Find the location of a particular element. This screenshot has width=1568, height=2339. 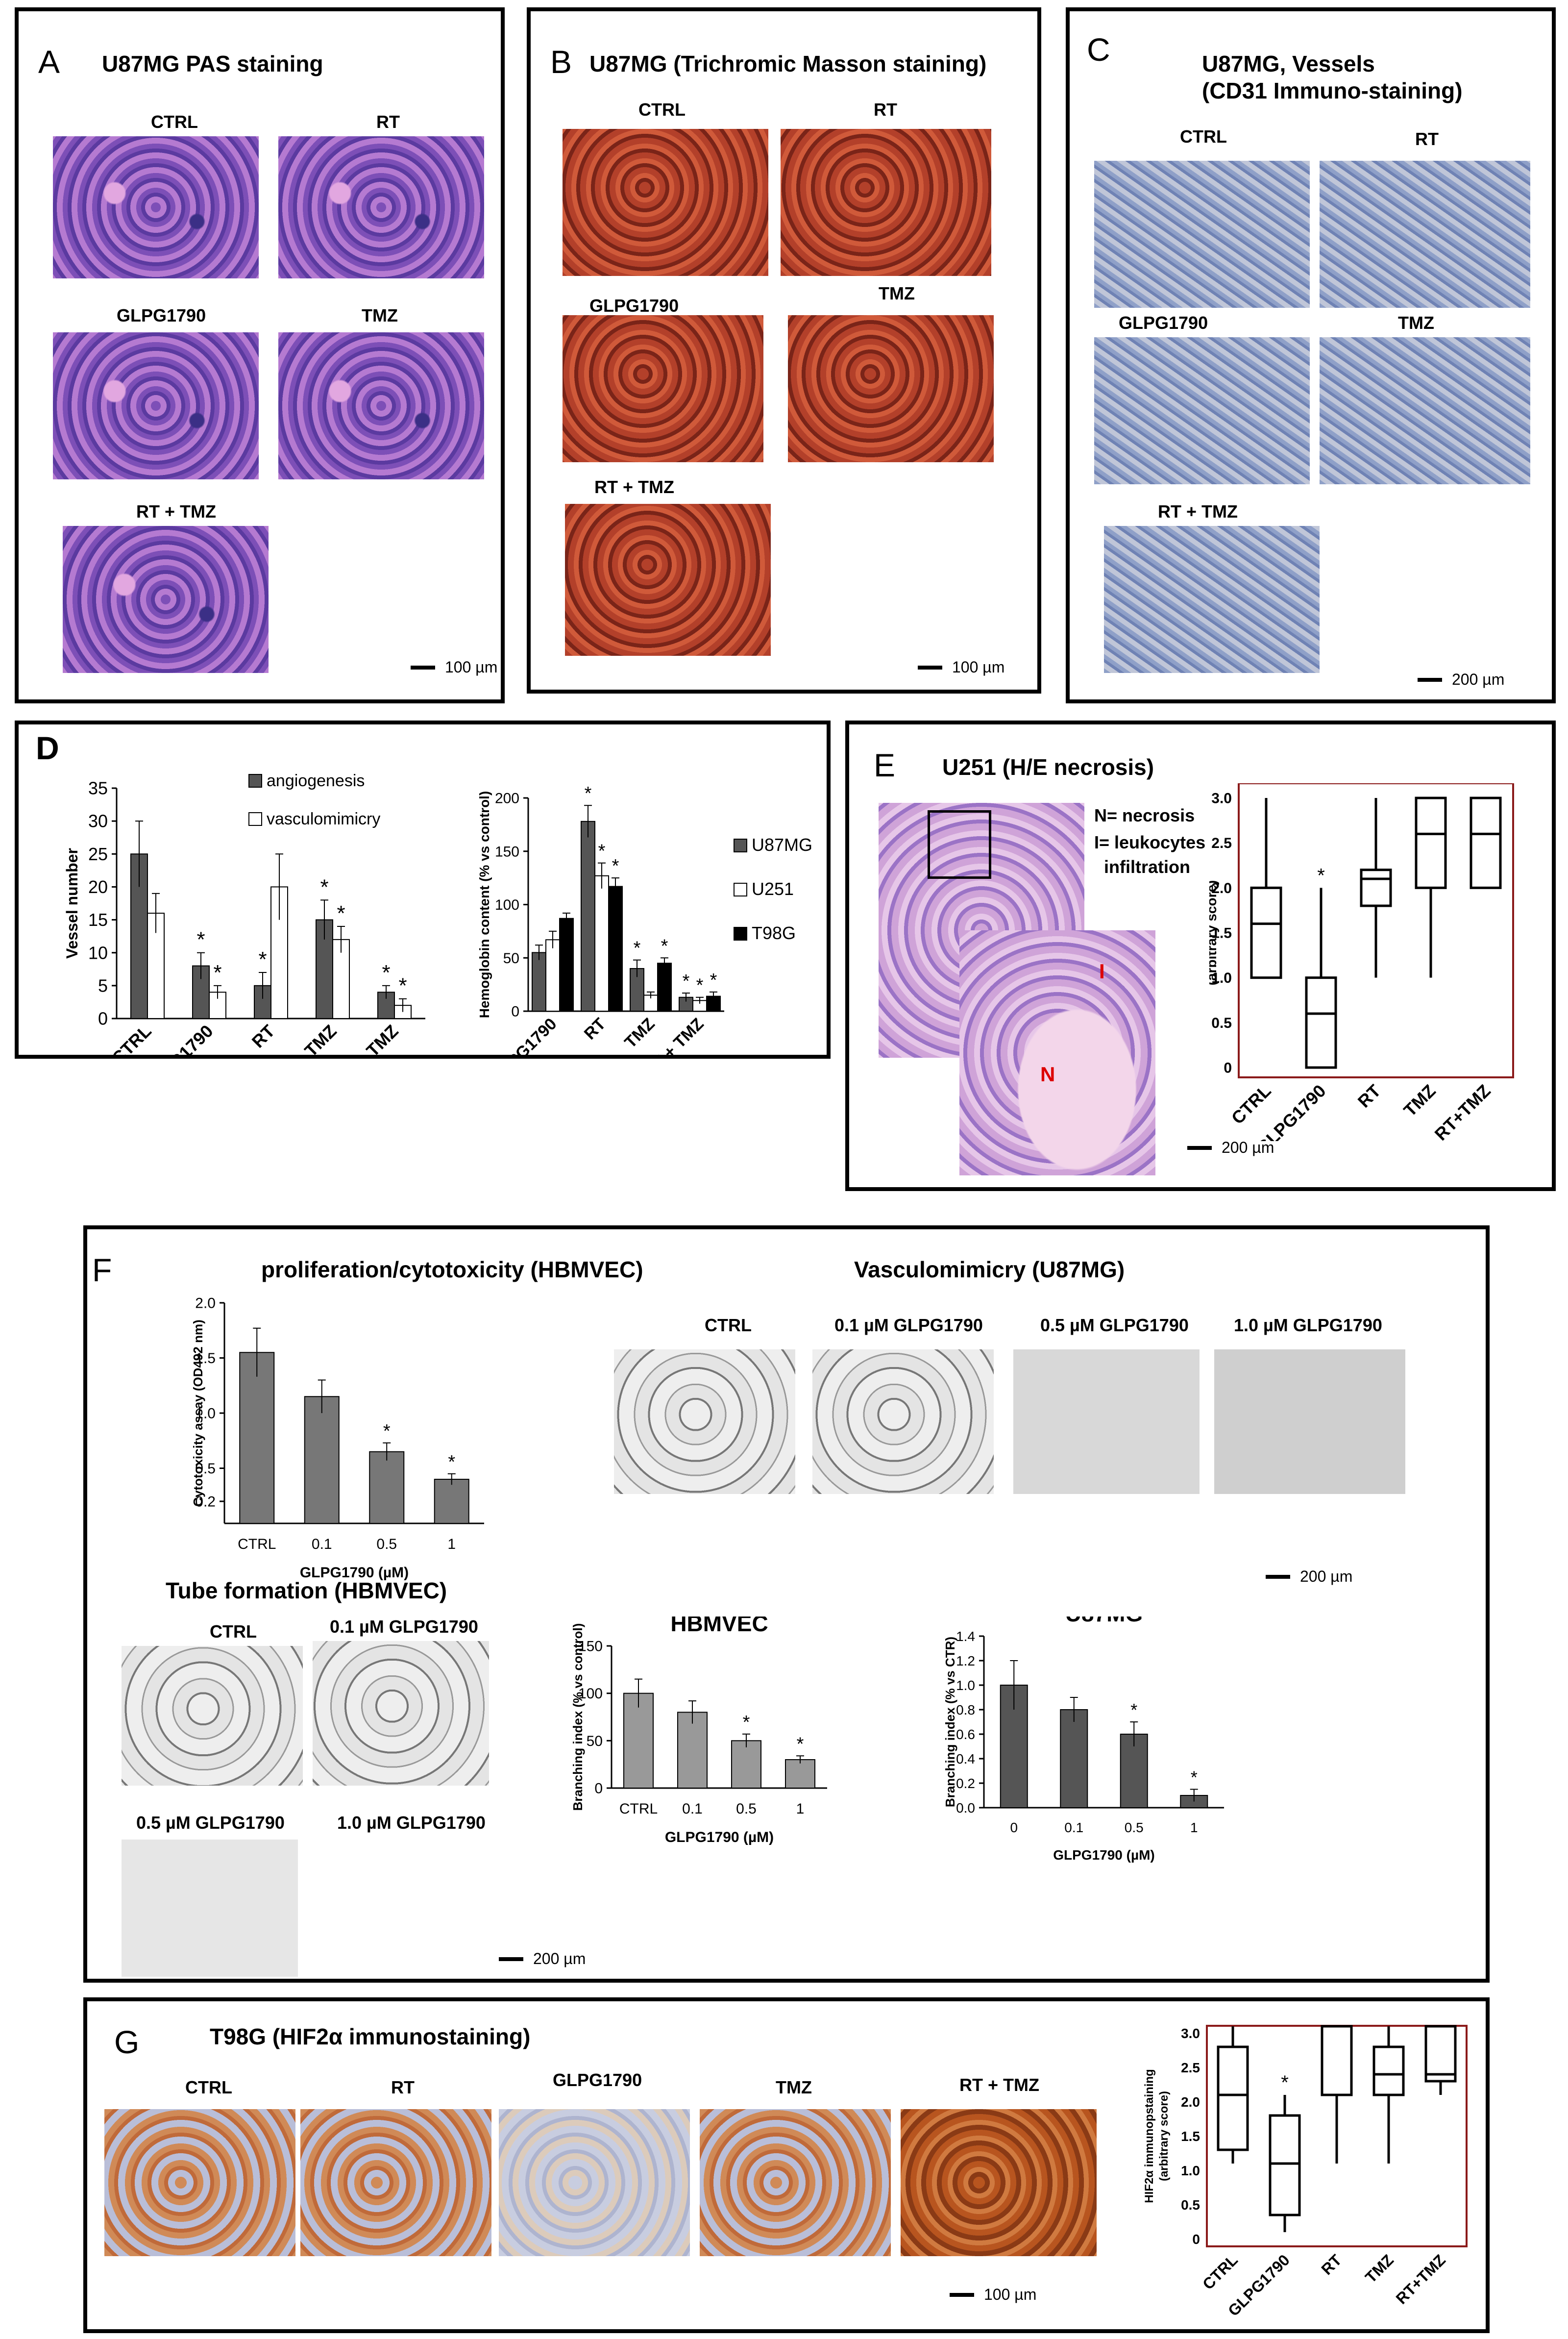

y-tick-label: 25 is located at coordinates (98, 854).